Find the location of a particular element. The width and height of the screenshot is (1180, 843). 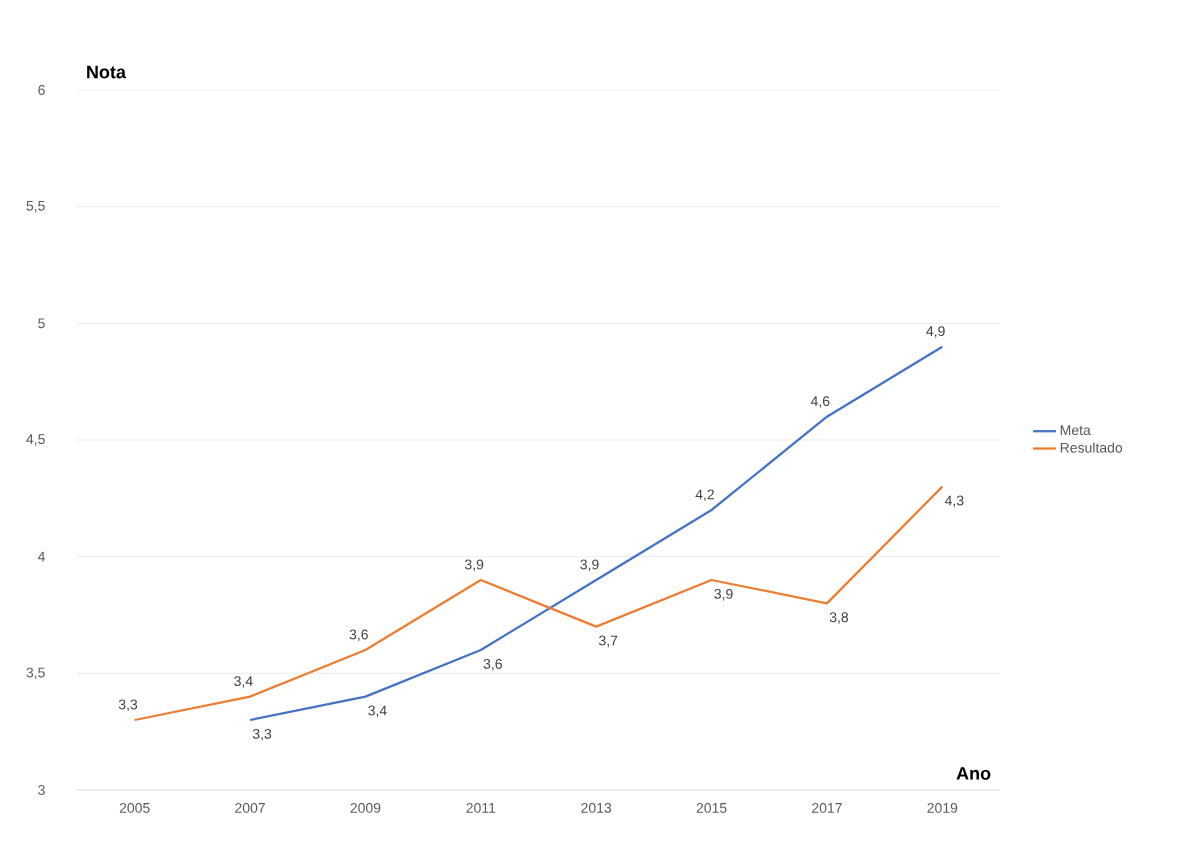

x-tick-label: 2009 is located at coordinates (365, 807).